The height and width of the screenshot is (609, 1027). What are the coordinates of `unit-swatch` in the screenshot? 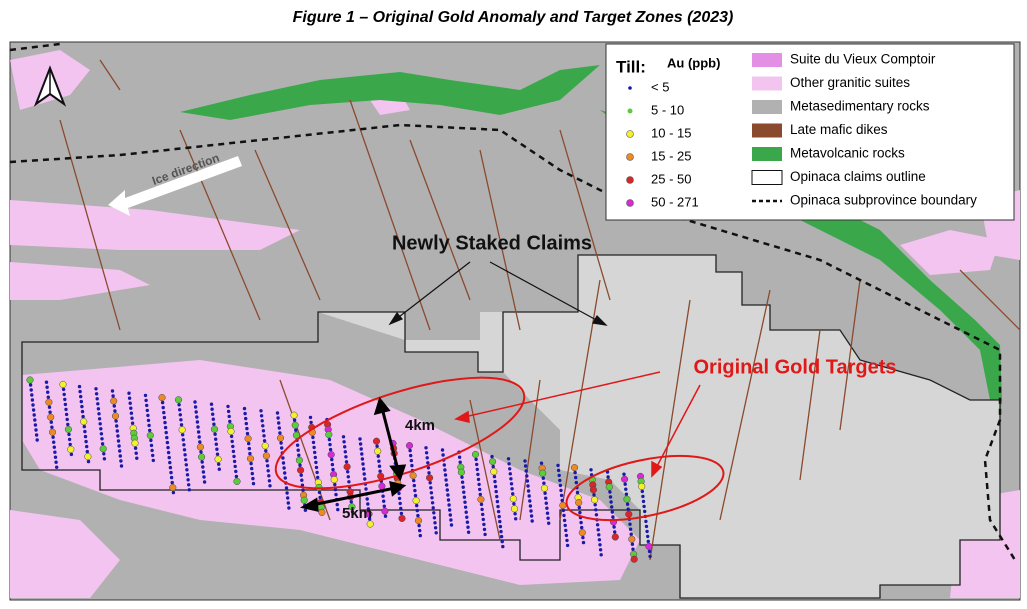 It's located at (767, 154).